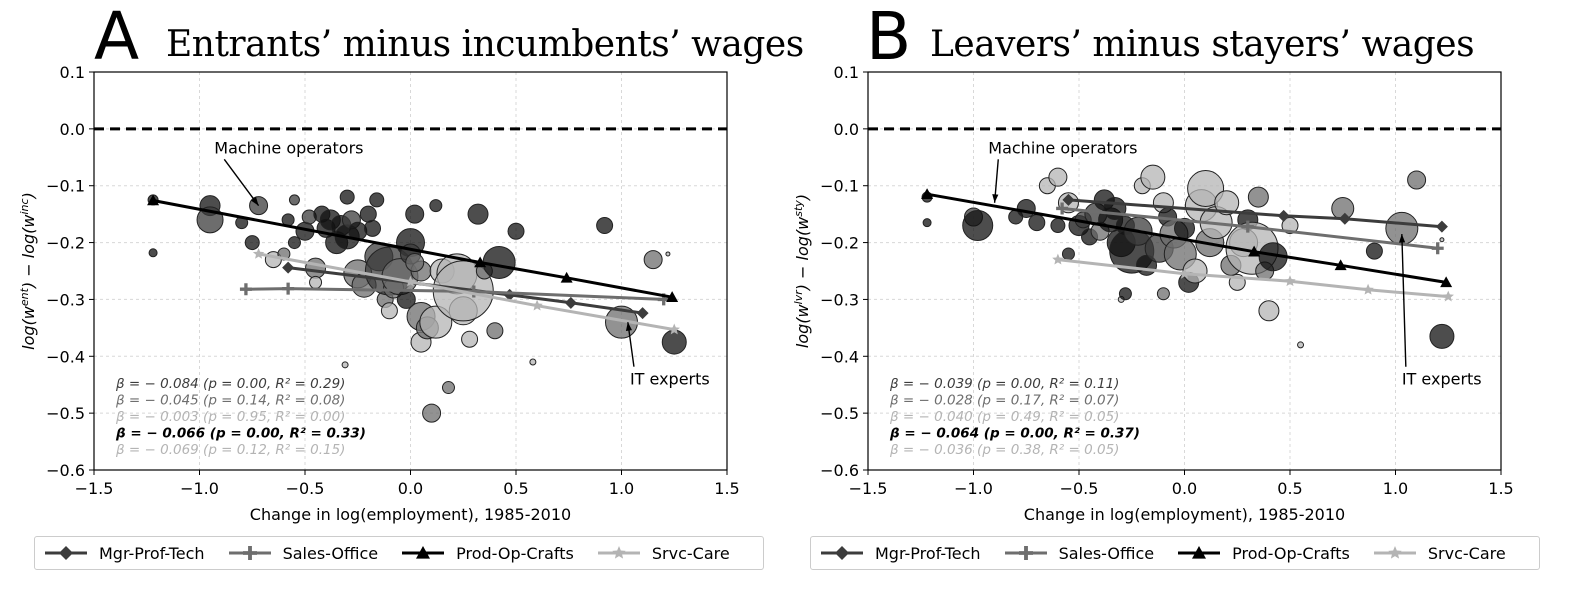 Image resolution: width=1582 pixels, height=604 pixels. Describe the element at coordinates (842, 553) in the screenshot. I see `legend-diamond-icon` at that location.